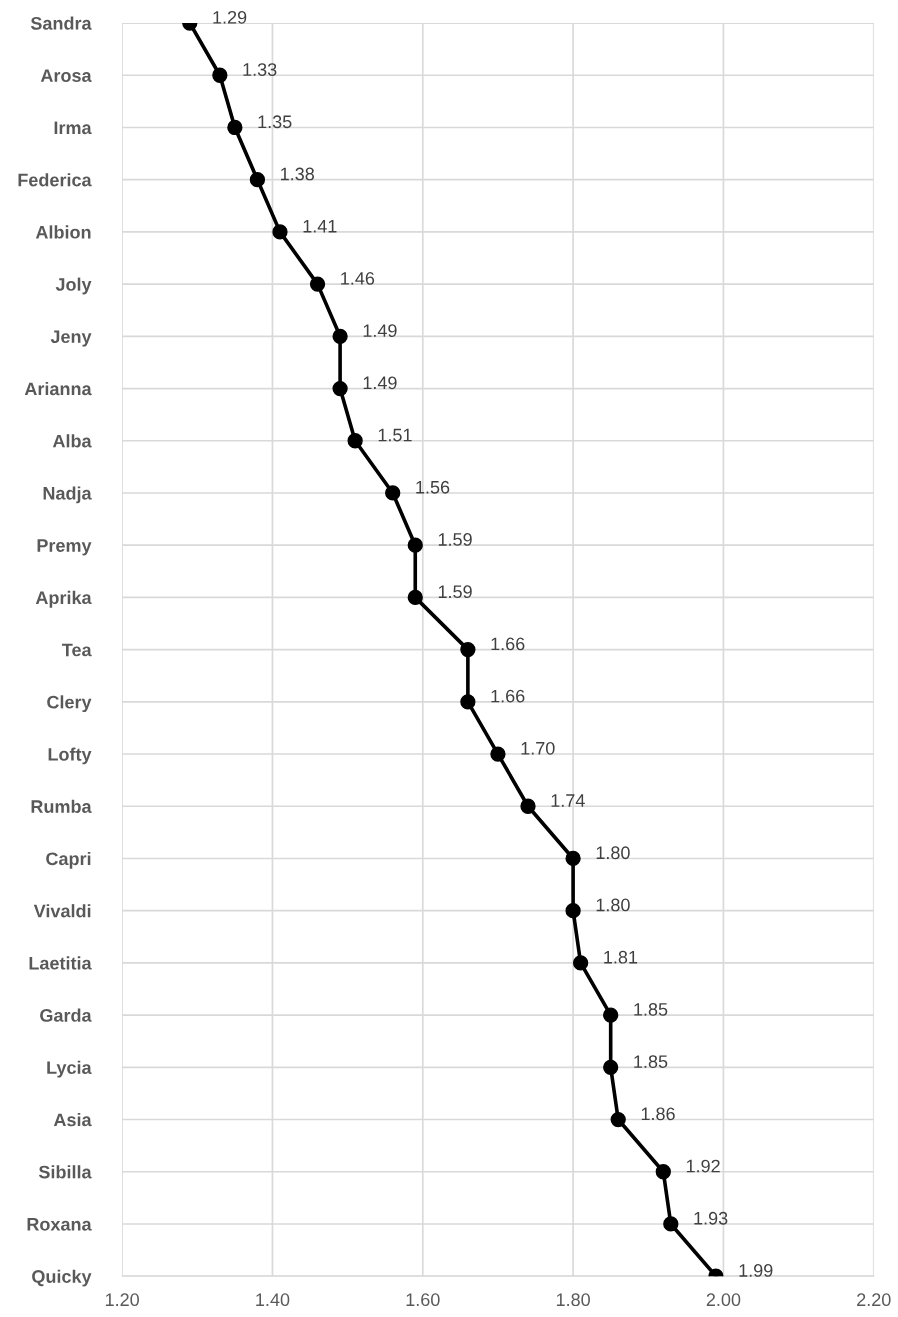 The width and height of the screenshot is (898, 1317). What do you see at coordinates (275, 122) in the screenshot?
I see `data-label: 1.35` at bounding box center [275, 122].